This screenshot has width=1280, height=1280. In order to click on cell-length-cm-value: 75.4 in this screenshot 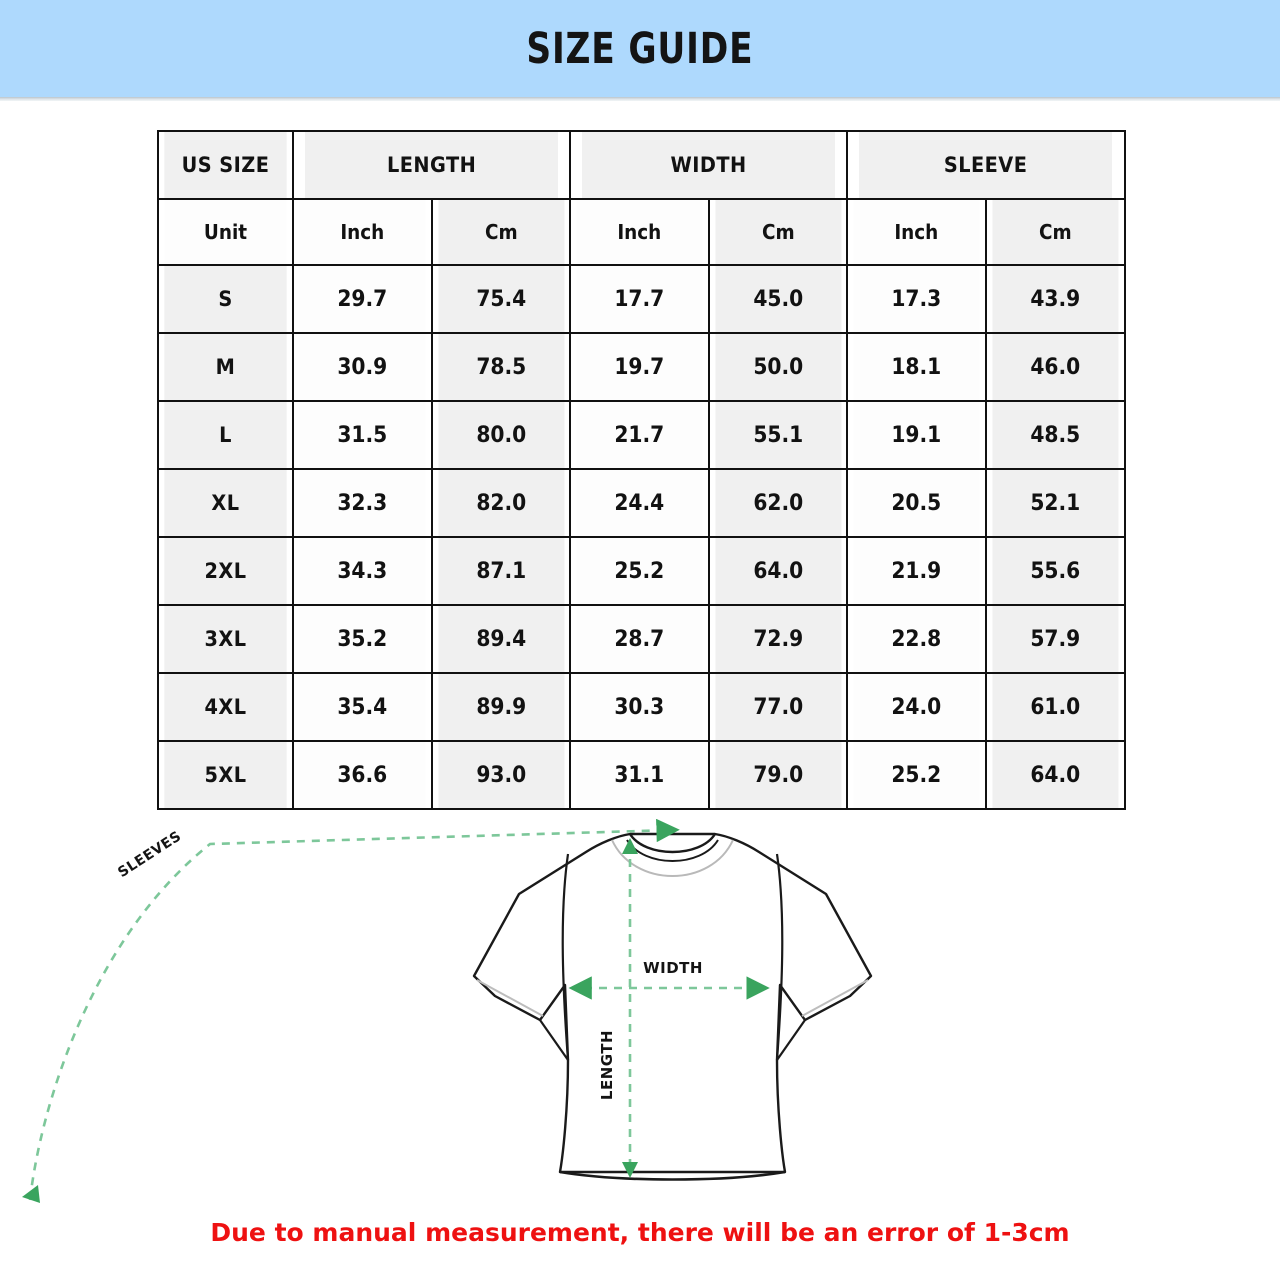, I will do `click(501, 299)`.